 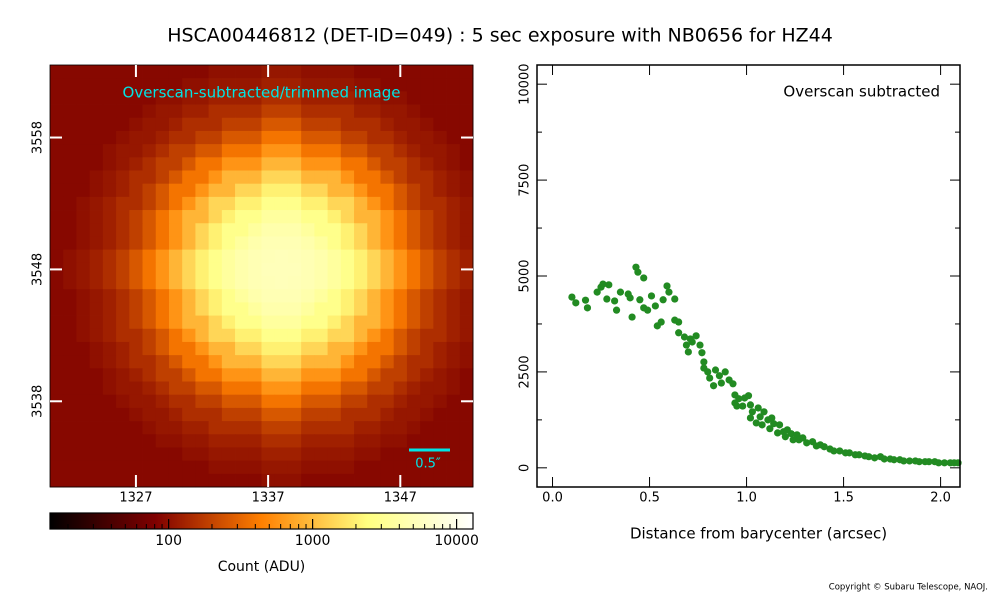 What do you see at coordinates (525, 371) in the screenshot?
I see `y-tick-label: 2500` at bounding box center [525, 371].